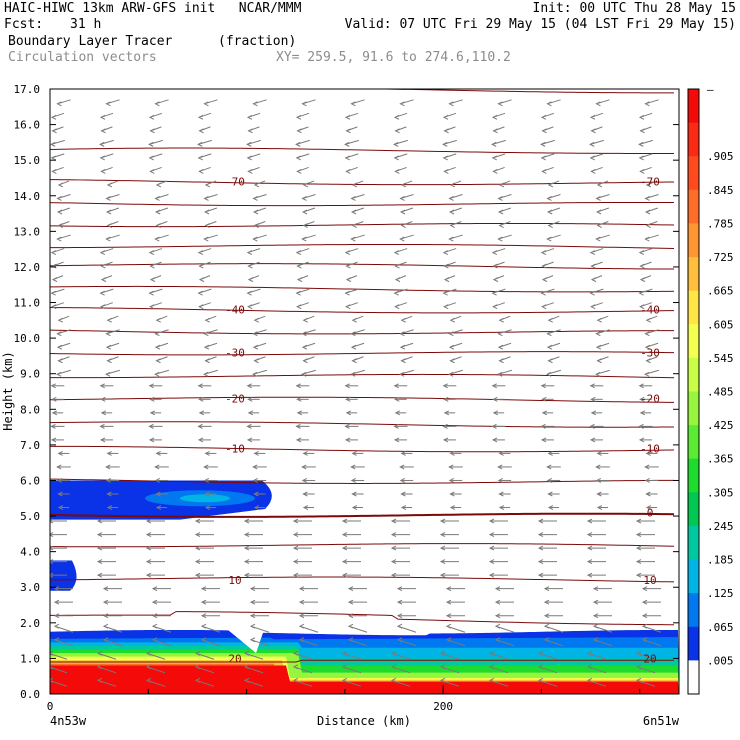  What do you see at coordinates (30, 694) in the screenshot?
I see `y-tick-label: 0.0` at bounding box center [30, 694].